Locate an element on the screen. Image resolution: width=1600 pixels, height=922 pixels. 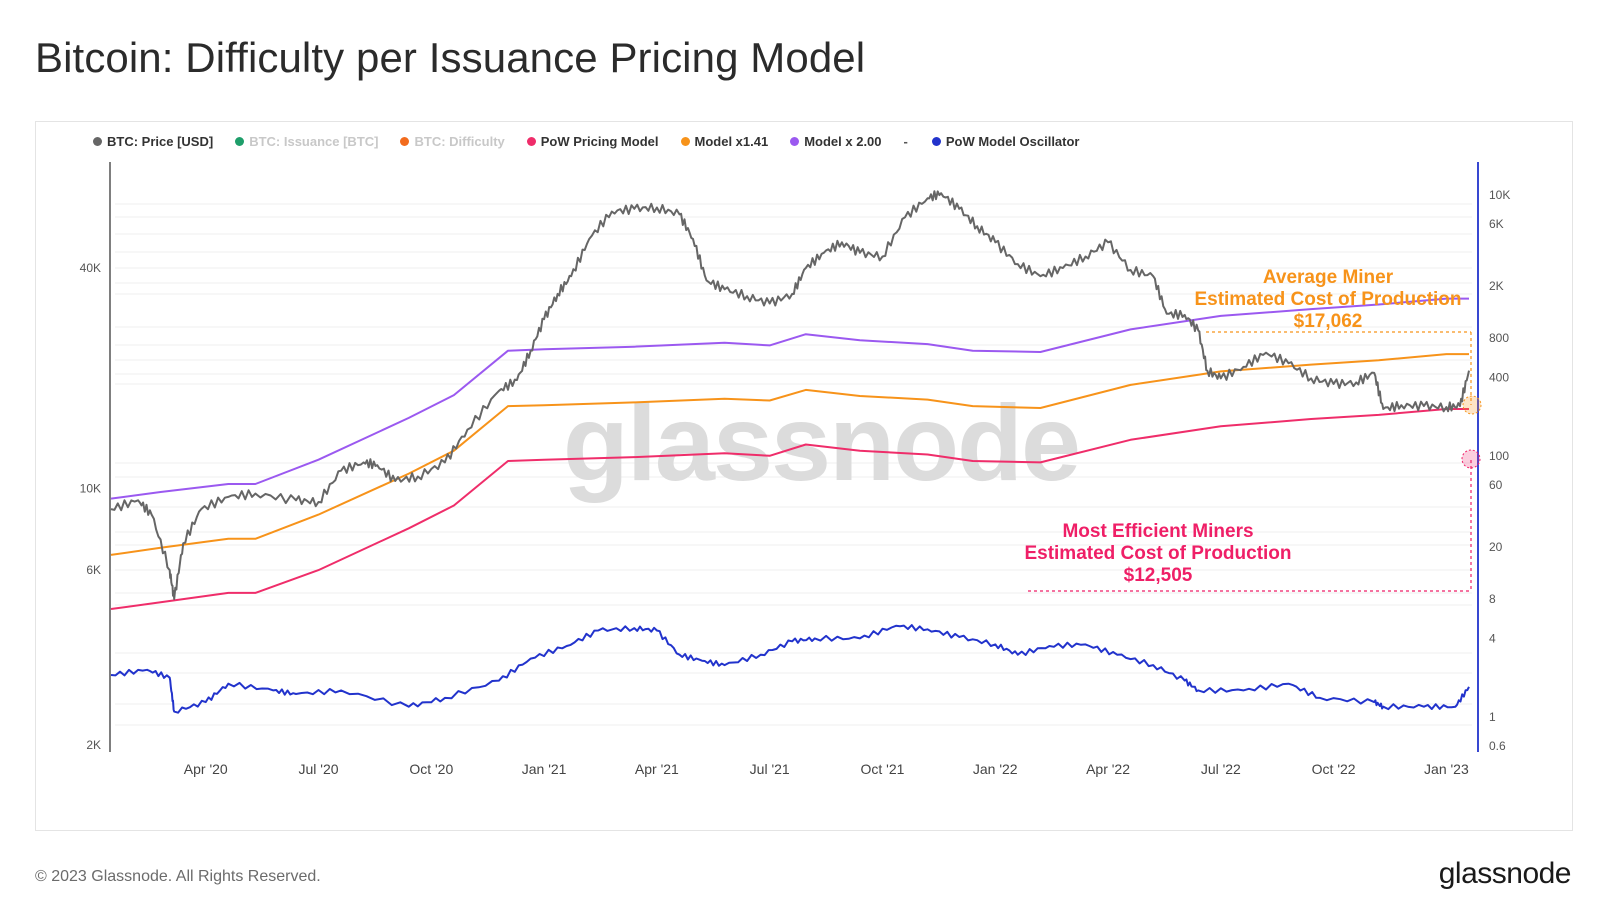
legend-label: BTC: Issuance [BTC] is located at coordinates (314, 141).